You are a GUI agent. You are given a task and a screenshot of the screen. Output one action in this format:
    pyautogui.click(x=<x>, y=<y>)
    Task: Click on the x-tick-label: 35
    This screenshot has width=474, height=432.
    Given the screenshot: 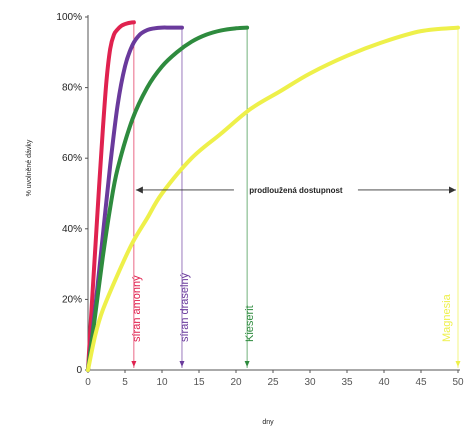 What is the action you would take?
    pyautogui.click(x=347, y=382)
    